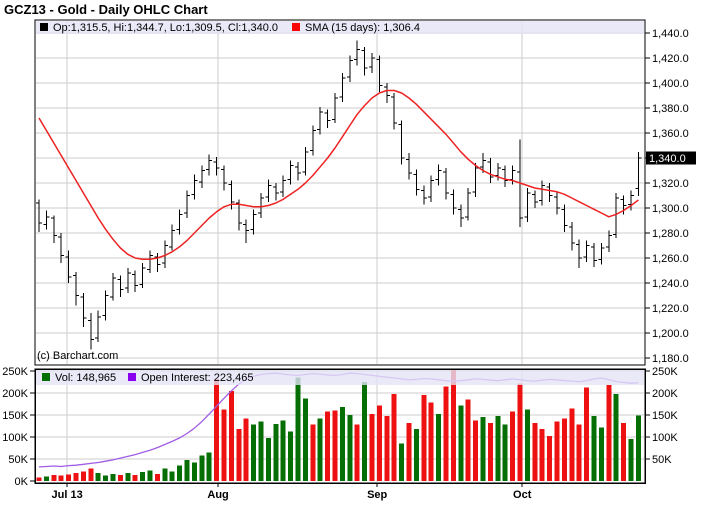 Image resolution: width=701 pixels, height=513 pixels. What do you see at coordinates (670, 84) in the screenshot?
I see `svg-text: 1,400.0` at bounding box center [670, 84].